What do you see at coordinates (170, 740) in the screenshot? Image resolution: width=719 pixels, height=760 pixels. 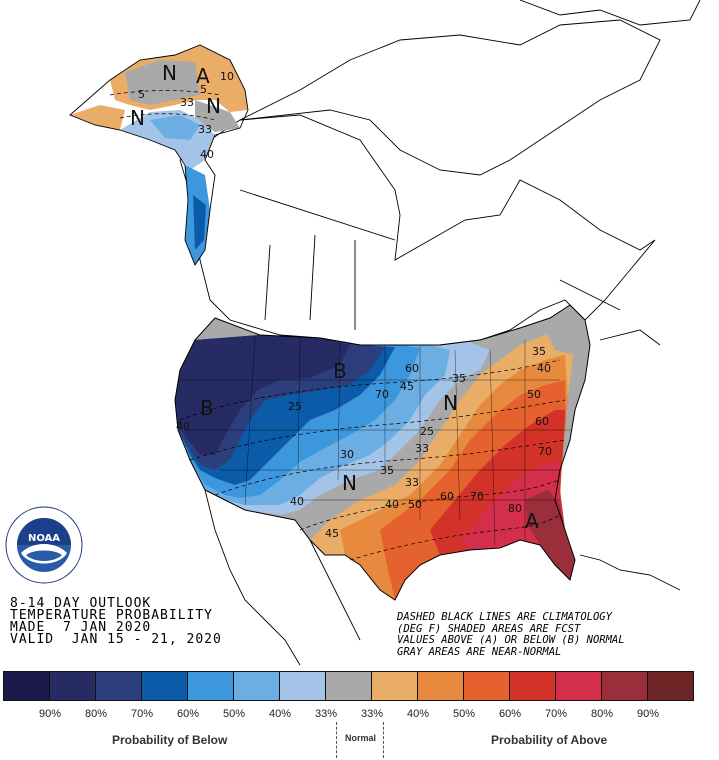 I see `below-caption: Probability of Below` at bounding box center [170, 740].